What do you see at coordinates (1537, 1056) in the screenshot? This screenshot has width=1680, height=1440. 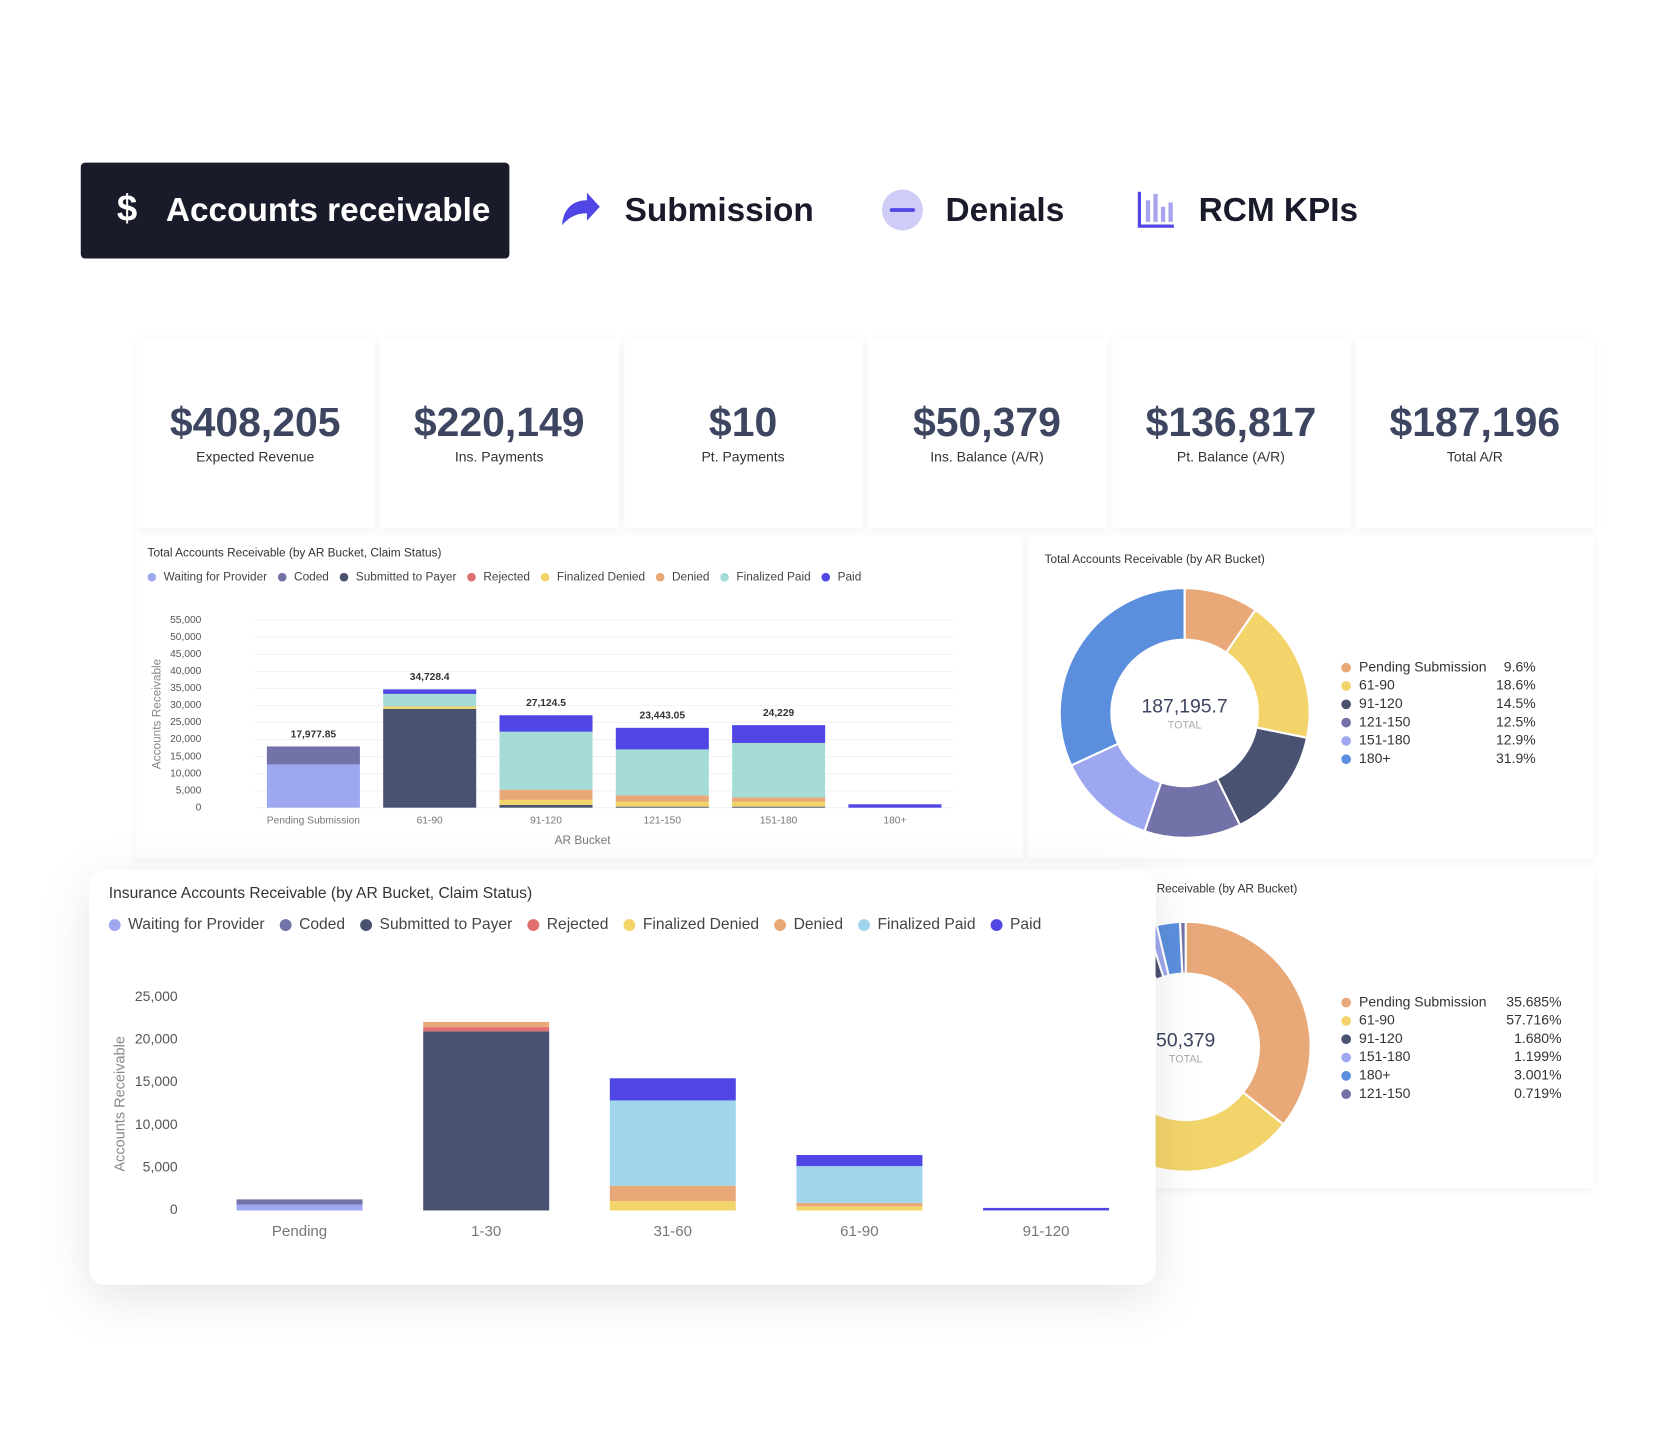 I see `legend-value: 1.199%` at bounding box center [1537, 1056].